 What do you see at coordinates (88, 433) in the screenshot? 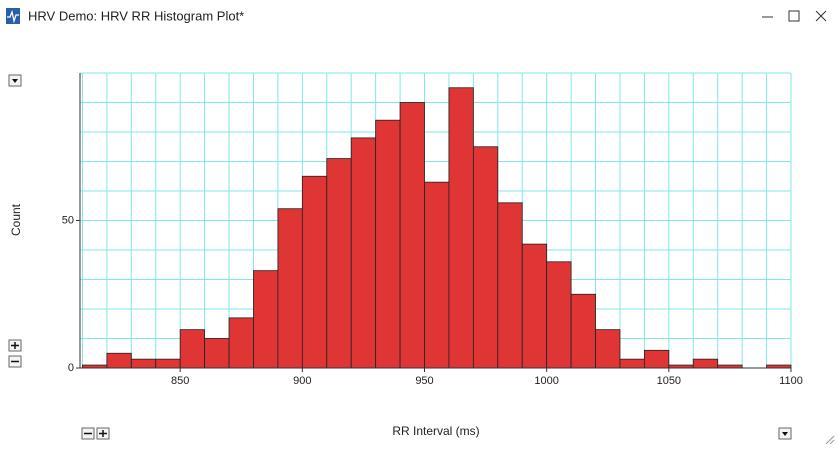
I see `x-zoom-out` at bounding box center [88, 433].